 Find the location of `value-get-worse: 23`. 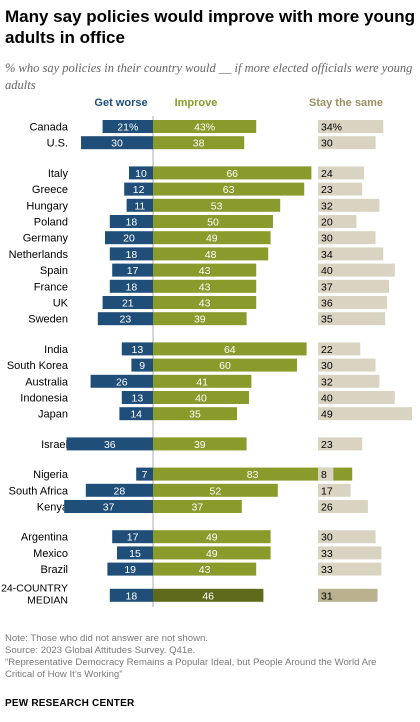

value-get-worse: 23 is located at coordinates (126, 320).